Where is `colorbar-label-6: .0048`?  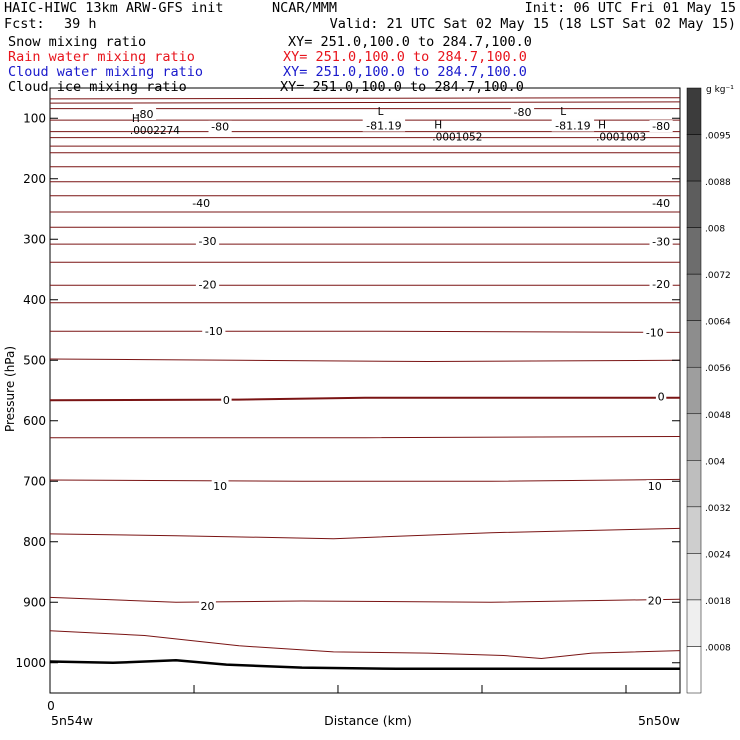
colorbar-label-6: .0048 is located at coordinates (718, 416).